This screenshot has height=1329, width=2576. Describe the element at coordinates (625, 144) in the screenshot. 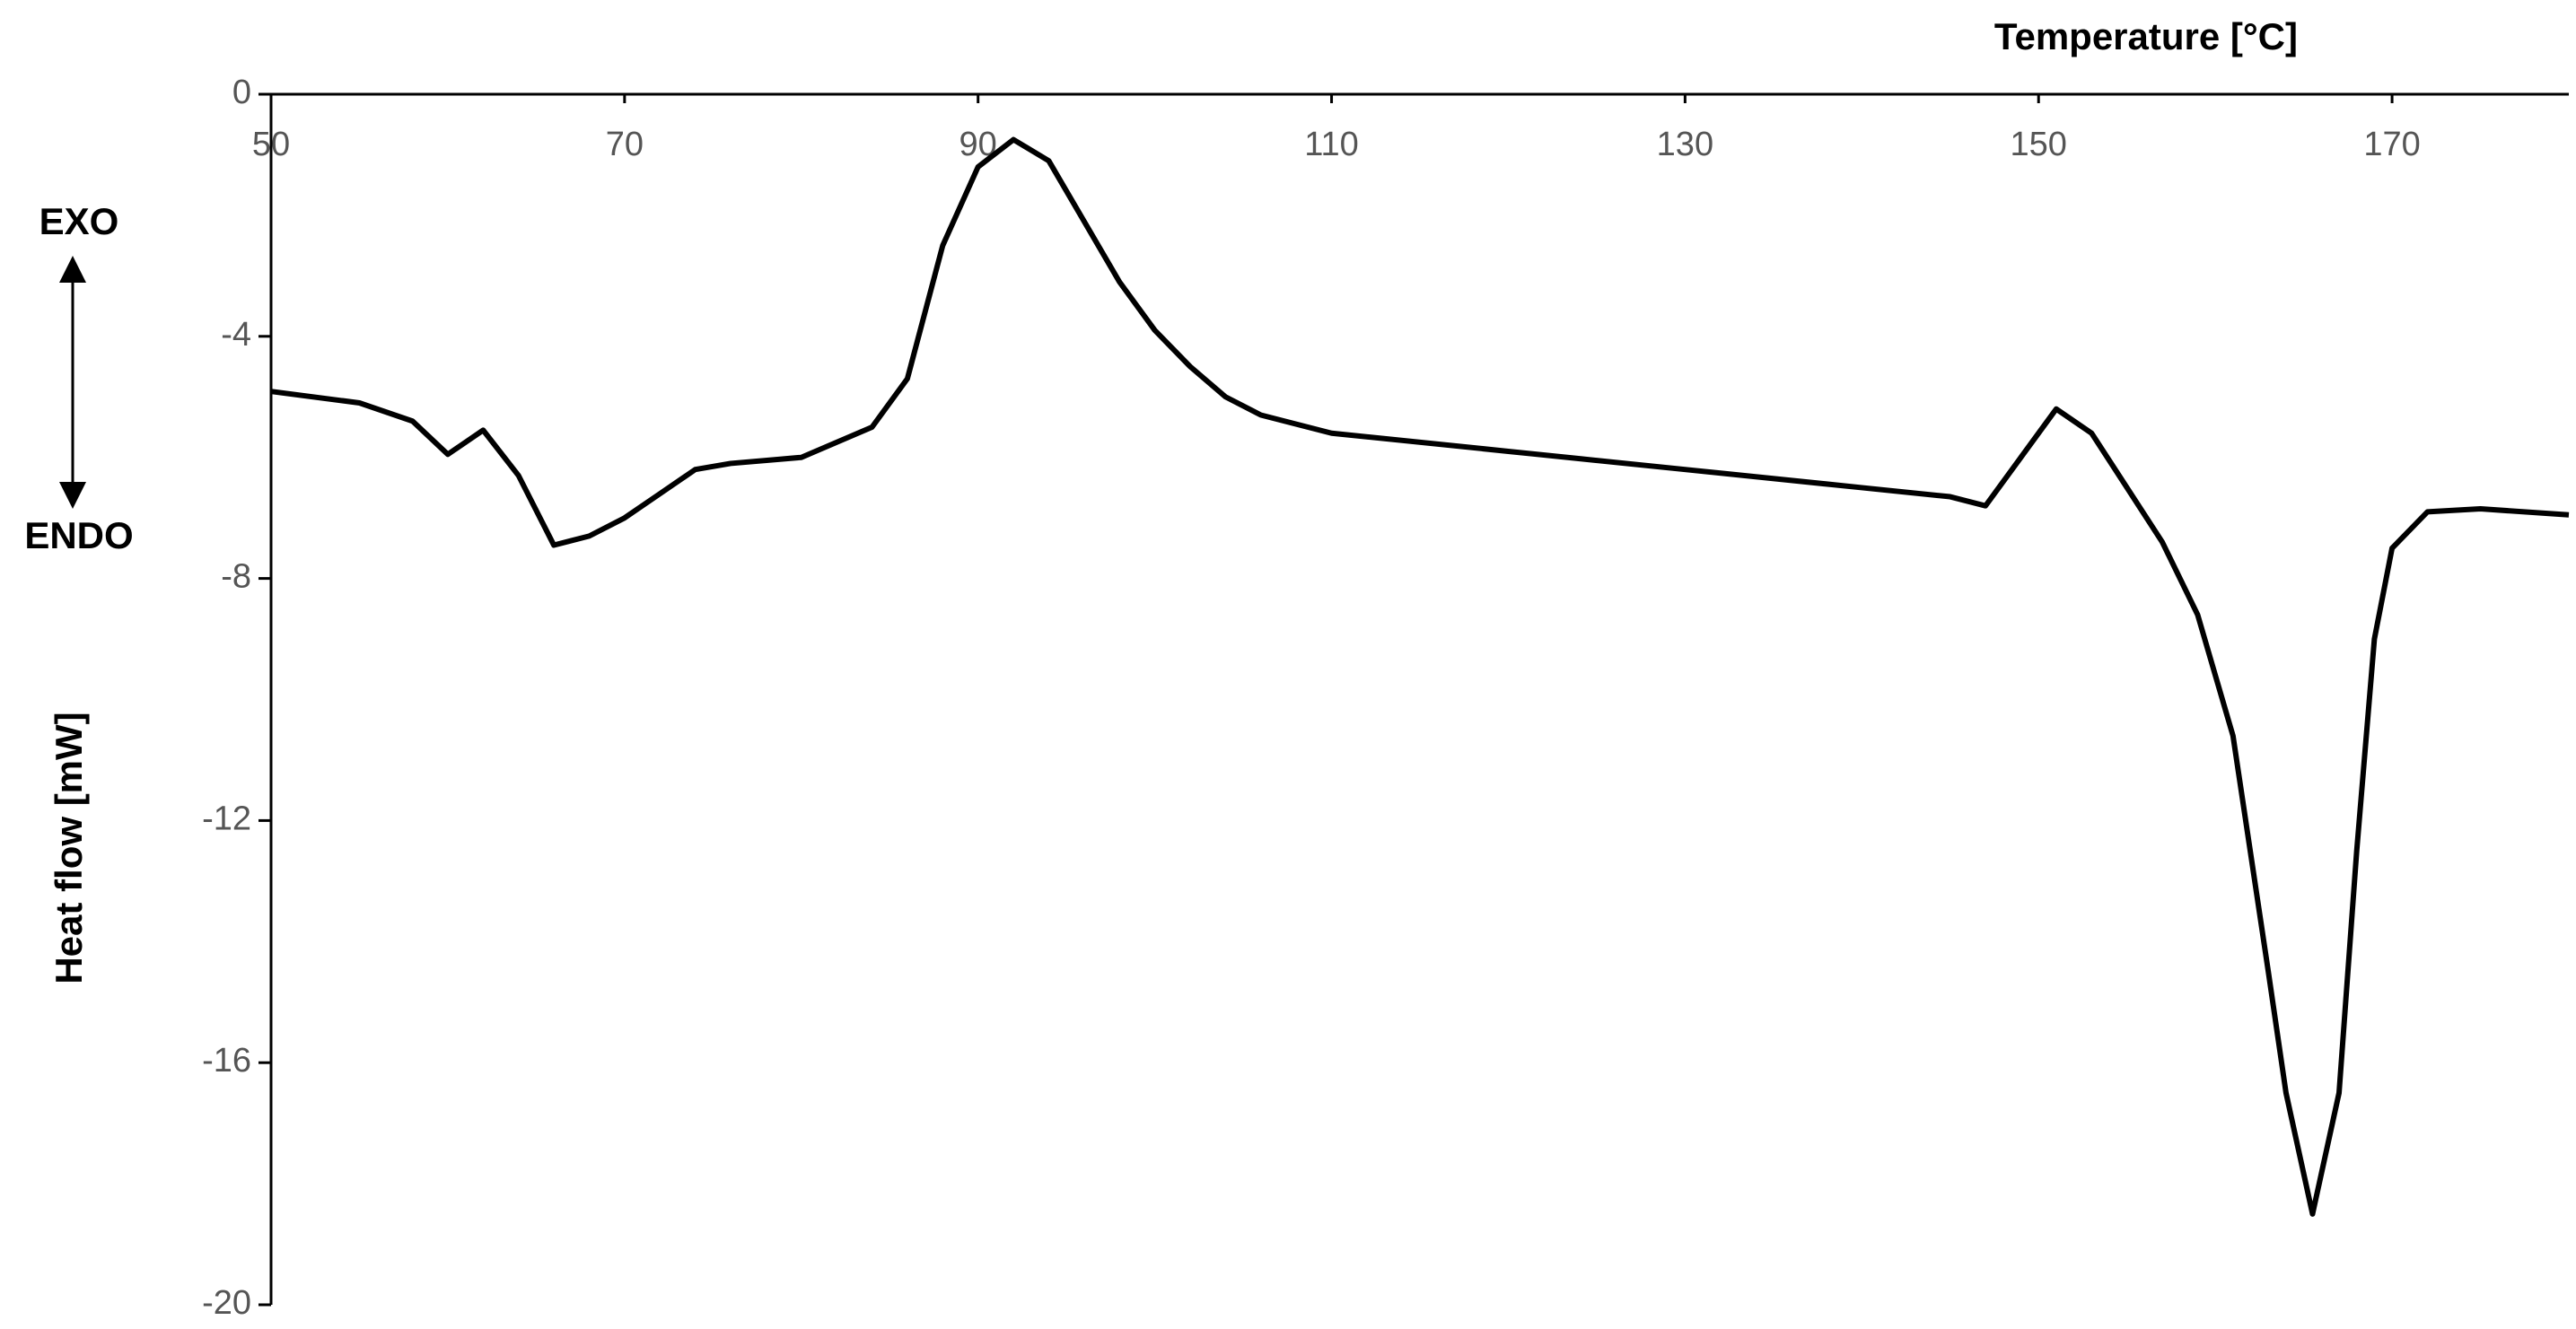

I see `x-tick-label: 70` at that location.